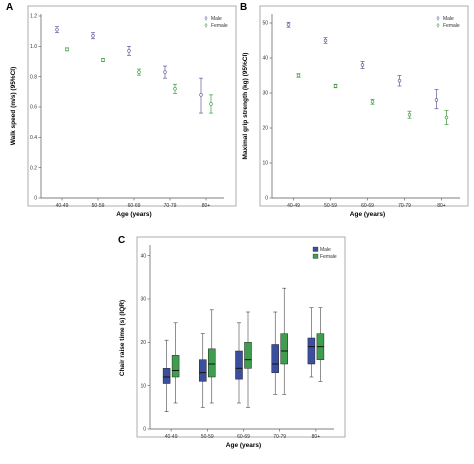  What do you see at coordinates (9, 7) in the screenshot?
I see `panel-letter-a: A` at bounding box center [9, 7].